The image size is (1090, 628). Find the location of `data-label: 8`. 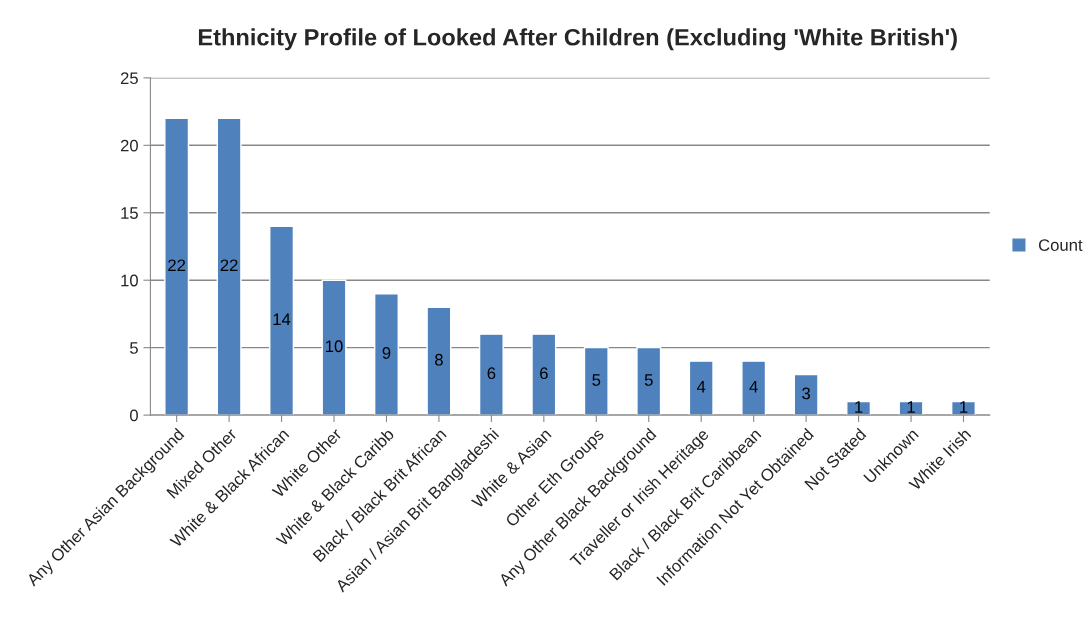

data-label: 8 is located at coordinates (439, 359).